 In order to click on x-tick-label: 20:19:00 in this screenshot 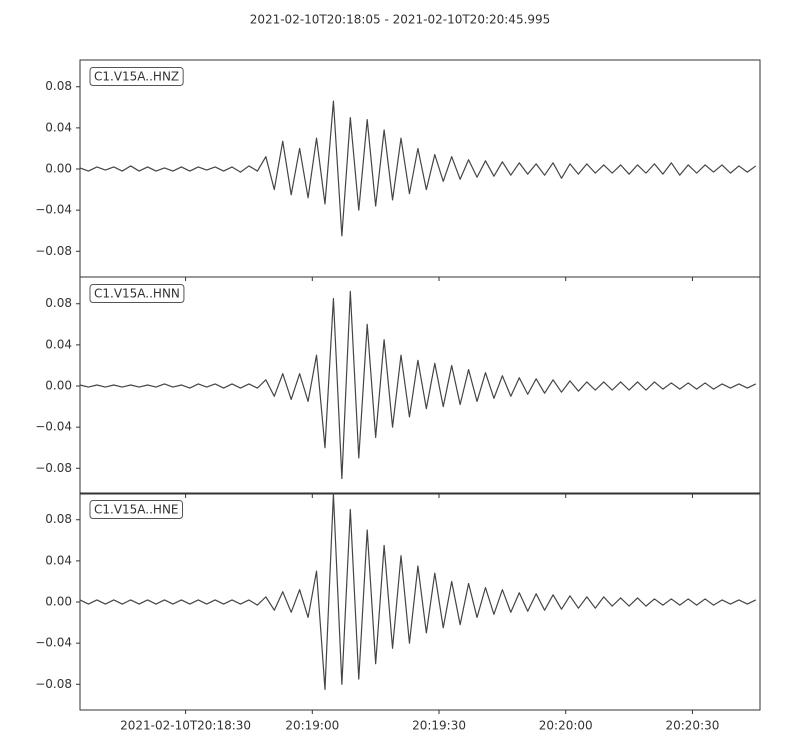, I will do `click(312, 726)`.